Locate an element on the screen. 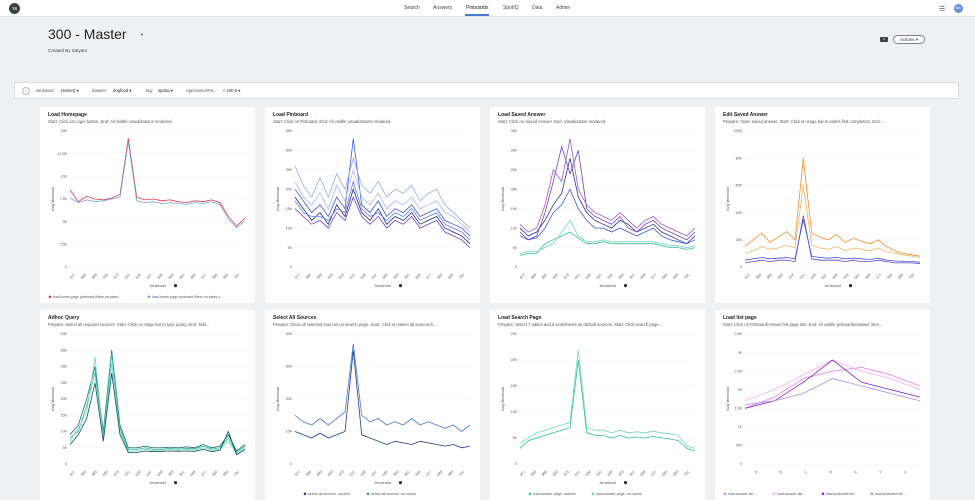 Image resolution: width=975 pixels, height=500 pixels. x-tick-label: 621 is located at coordinates (577, 276).